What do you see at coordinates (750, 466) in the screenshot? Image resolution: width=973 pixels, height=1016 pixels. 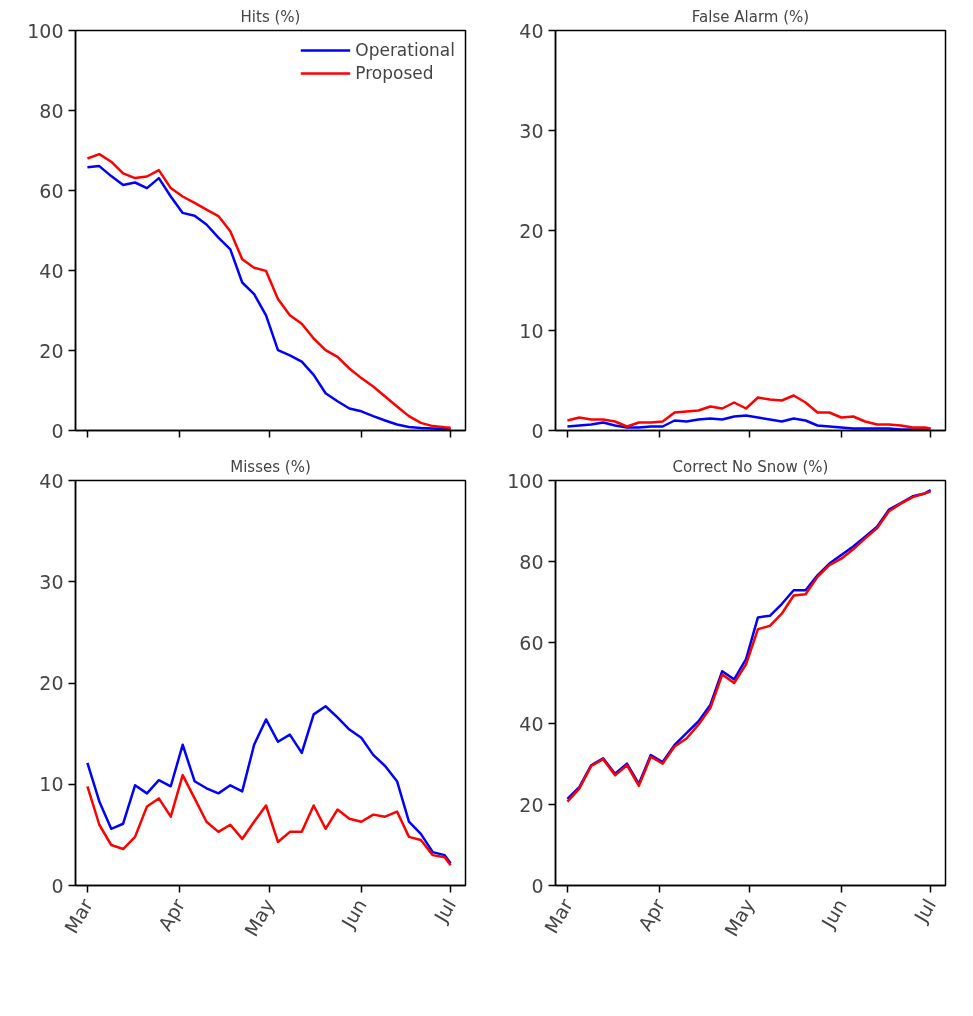 I see `chart-title: Correct No Snow (%)` at bounding box center [750, 466].